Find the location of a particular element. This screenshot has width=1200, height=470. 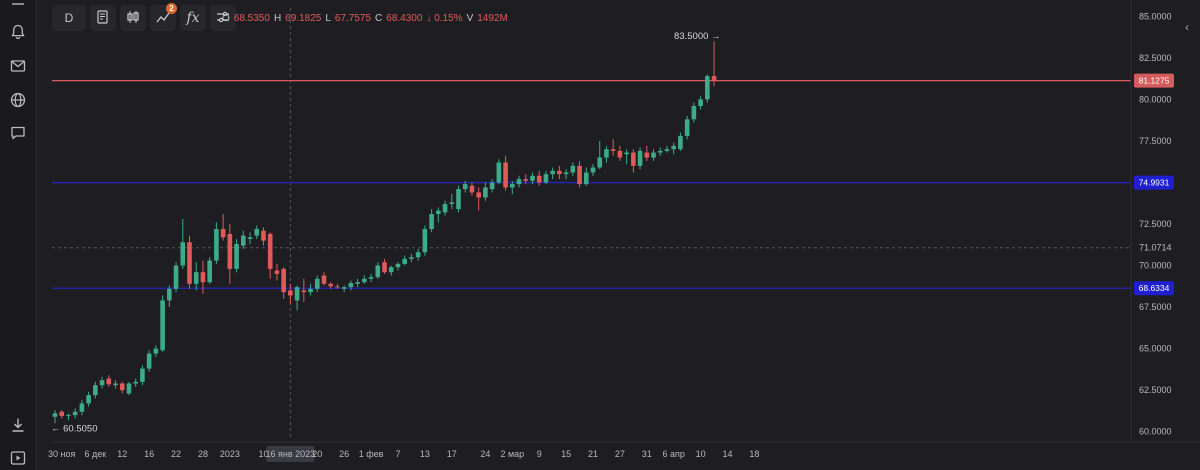

globe-icon is located at coordinates (18, 100).